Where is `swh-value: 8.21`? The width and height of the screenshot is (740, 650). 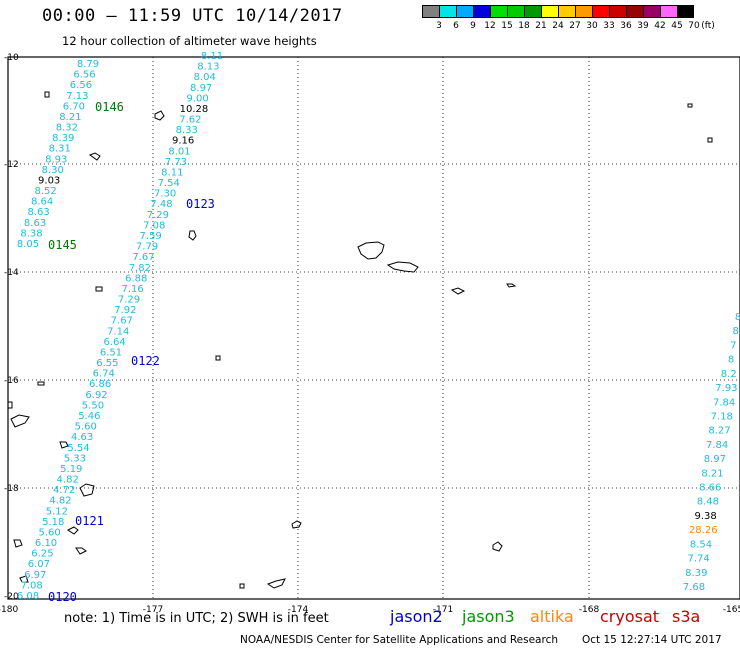
swh-value: 8.21 is located at coordinates (712, 473).